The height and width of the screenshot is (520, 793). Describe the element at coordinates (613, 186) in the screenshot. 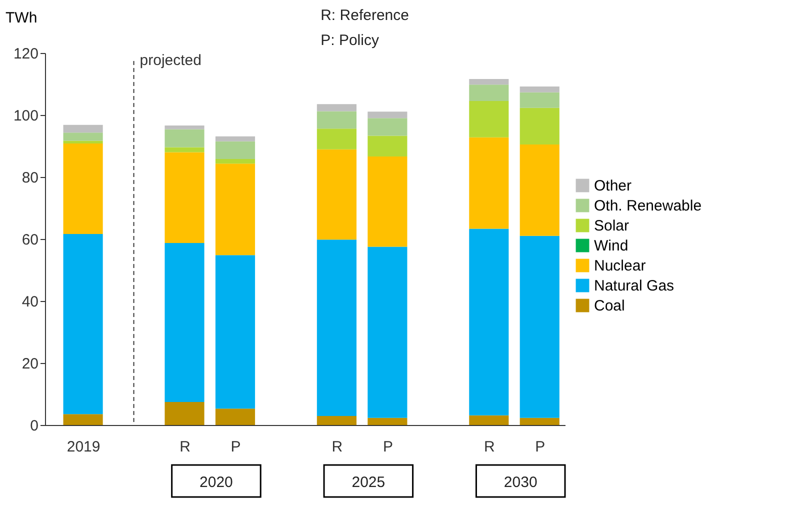

I see `legend-label: Other` at that location.